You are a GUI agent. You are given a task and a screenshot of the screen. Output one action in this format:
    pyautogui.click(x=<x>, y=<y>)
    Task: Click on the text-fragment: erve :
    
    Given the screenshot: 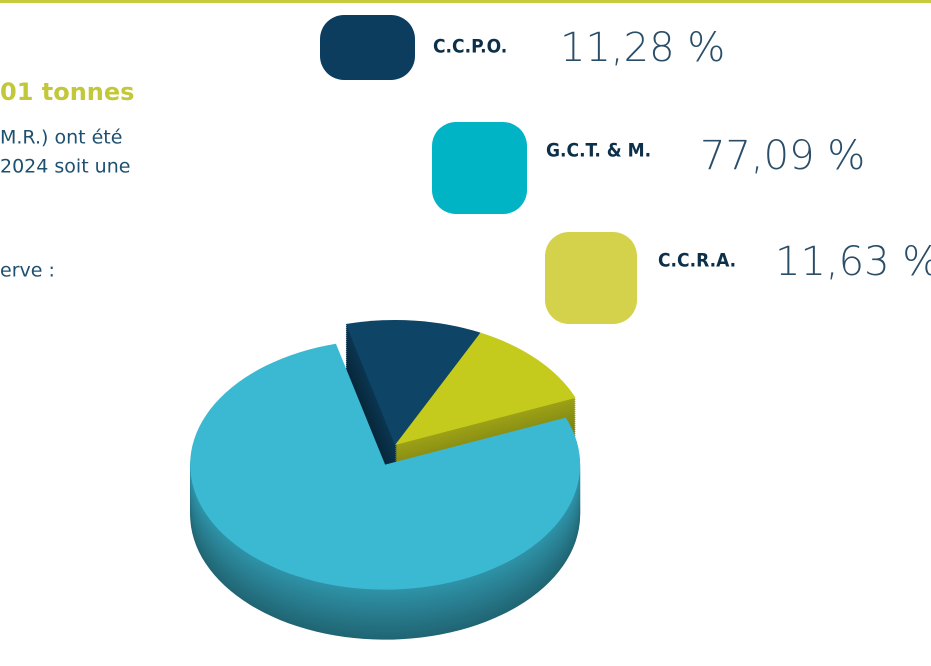 What is the action you would take?
    pyautogui.click(x=27, y=271)
    